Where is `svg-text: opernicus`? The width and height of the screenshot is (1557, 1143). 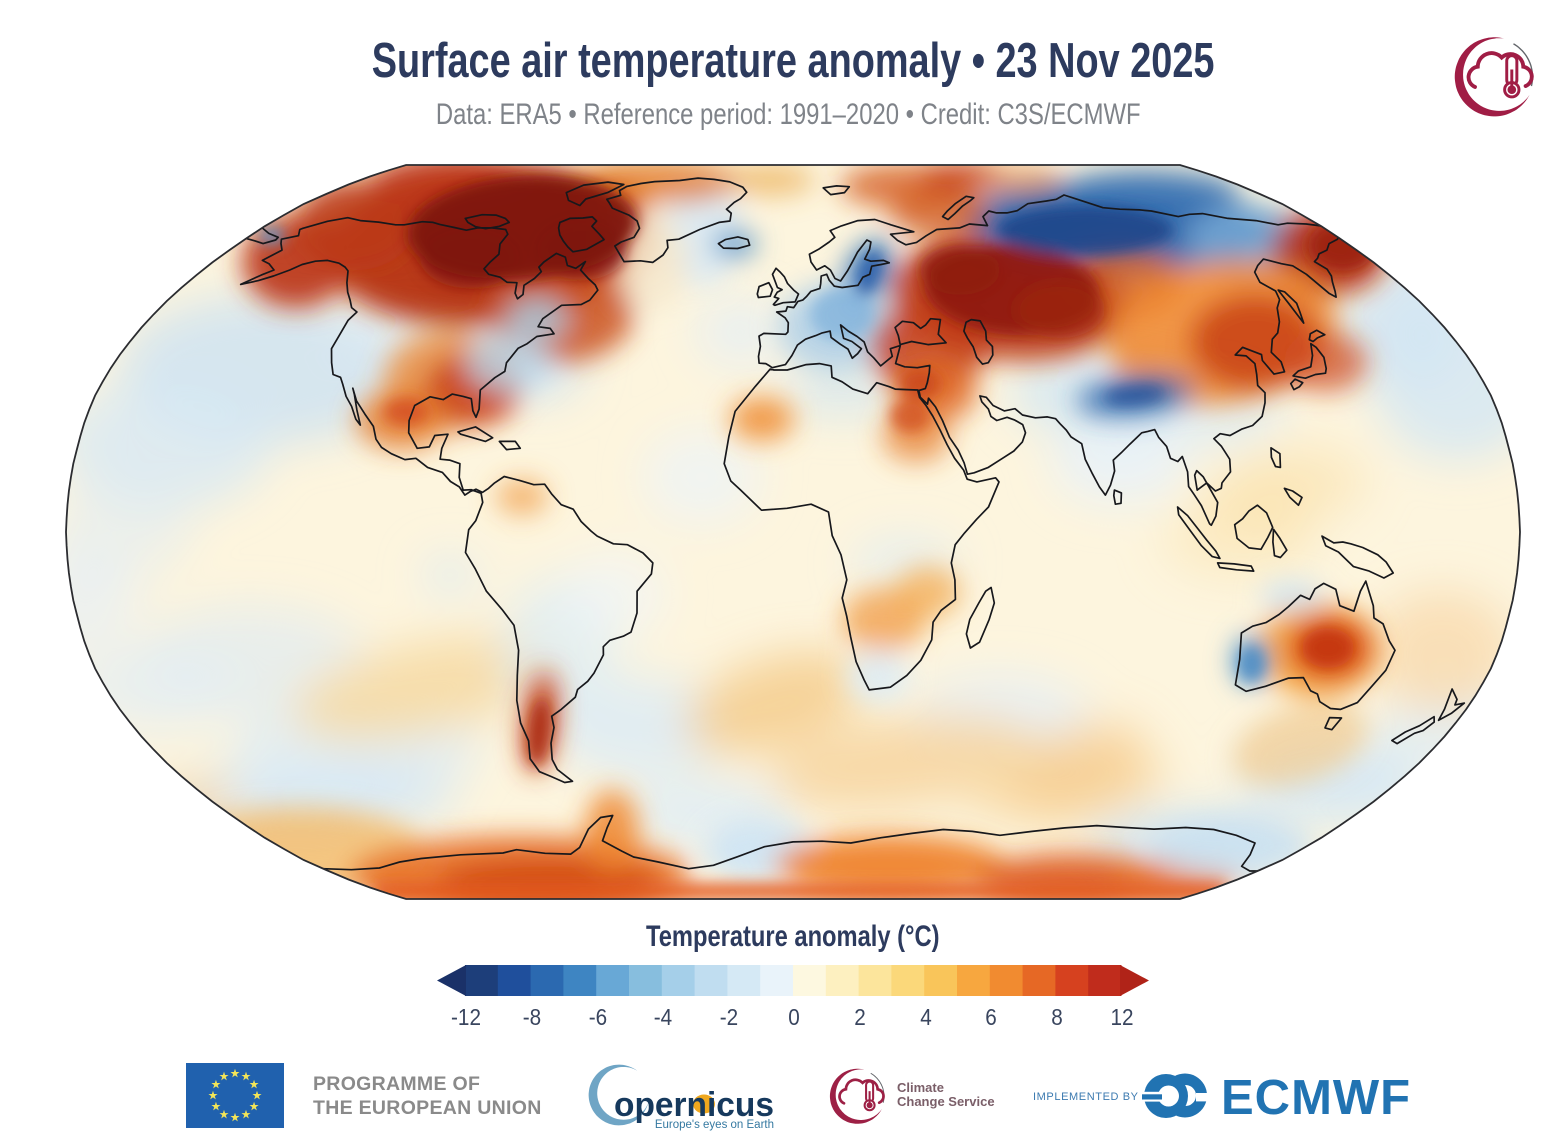
svg-text: opernicus is located at coordinates (694, 1105).